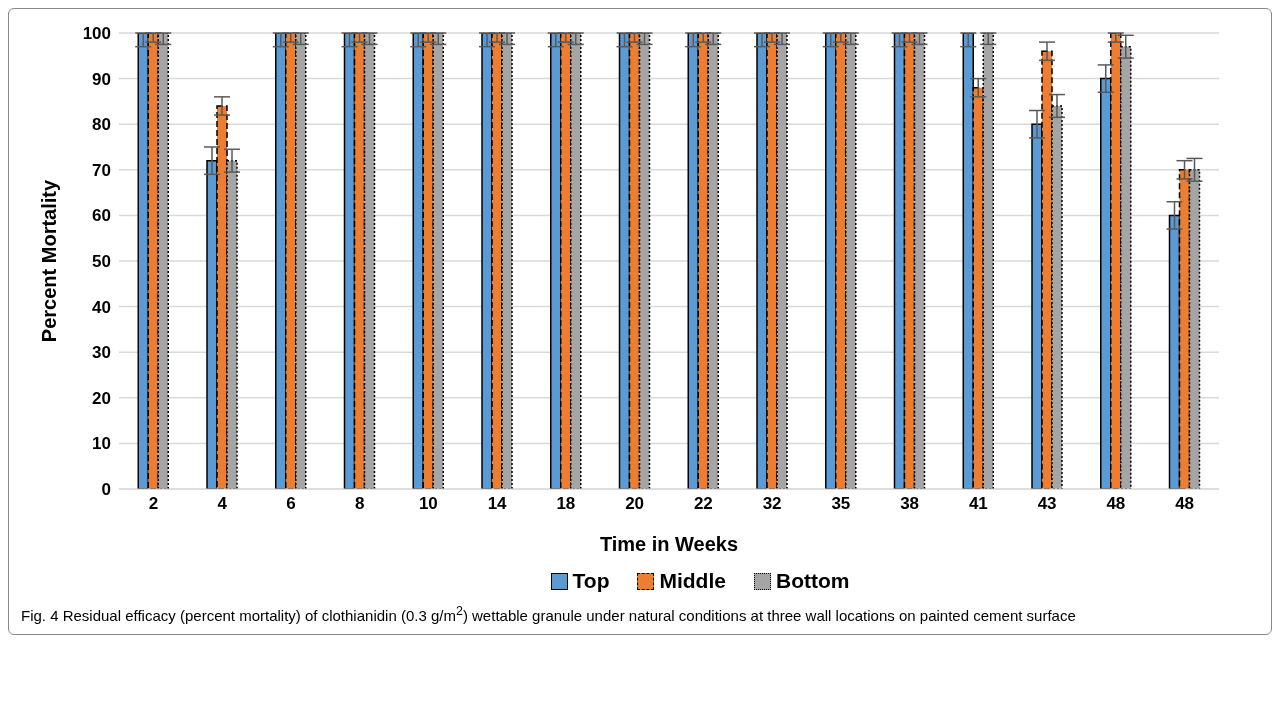 The height and width of the screenshot is (727, 1284). Describe the element at coordinates (101, 262) in the screenshot. I see `y-tick-label: 50` at that location.